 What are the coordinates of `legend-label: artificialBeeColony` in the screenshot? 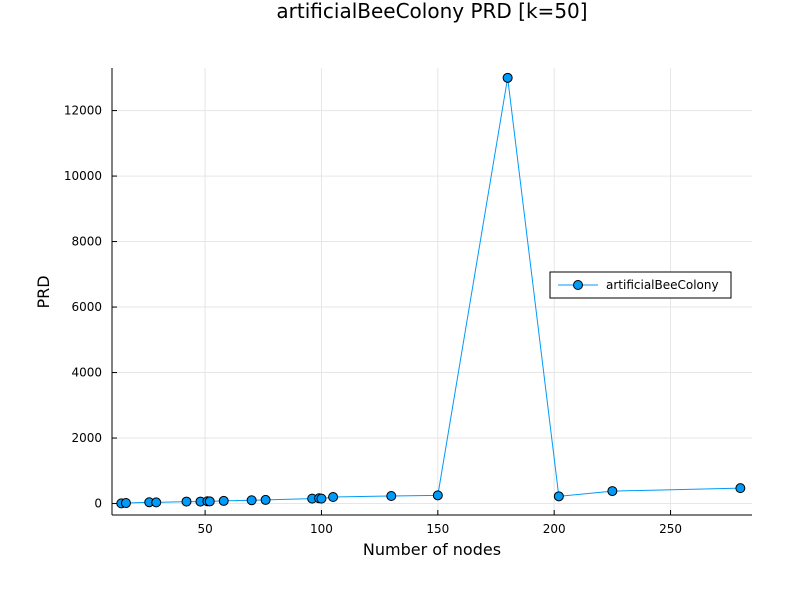 It's located at (662, 285).